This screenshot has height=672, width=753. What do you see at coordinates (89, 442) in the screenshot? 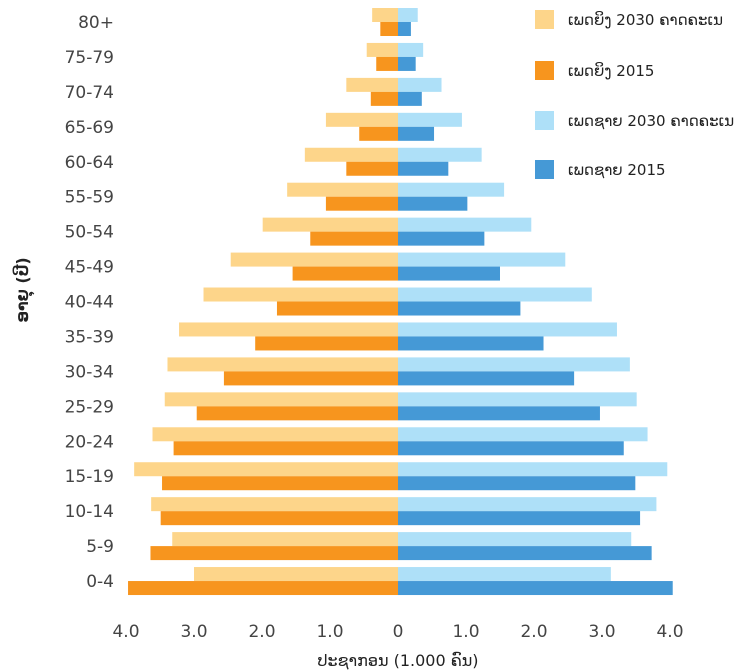
I see `y-tick-label: 20-24` at bounding box center [89, 442].